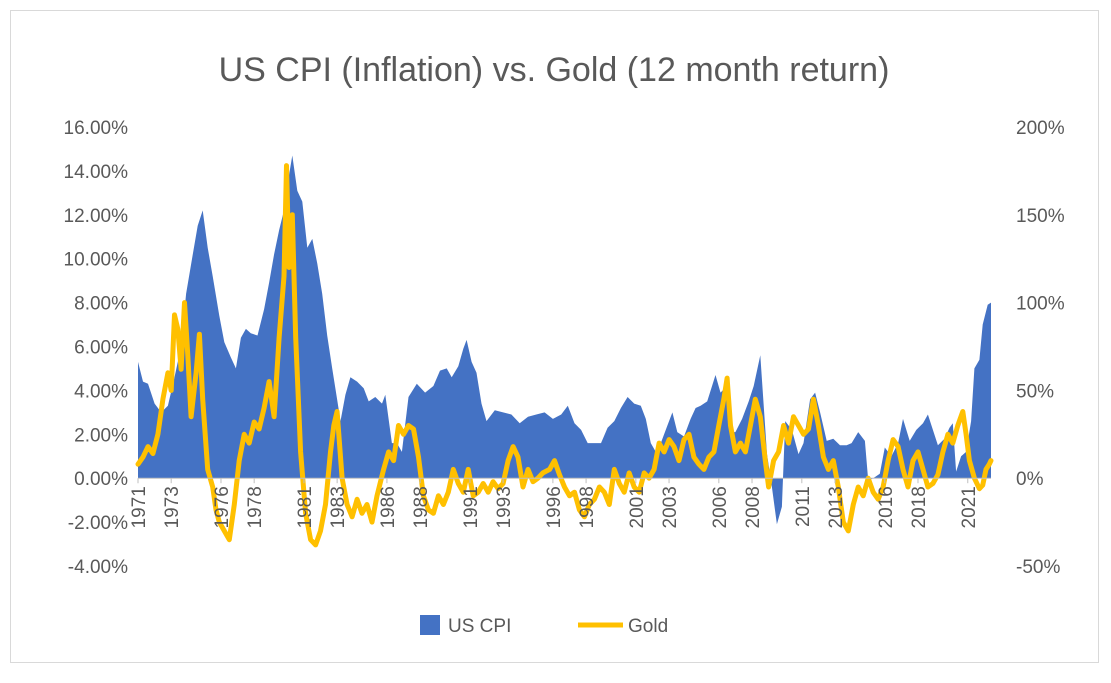  Describe the element at coordinates (139, 507) in the screenshot. I see `x-axis-tick-label: 1971` at that location.